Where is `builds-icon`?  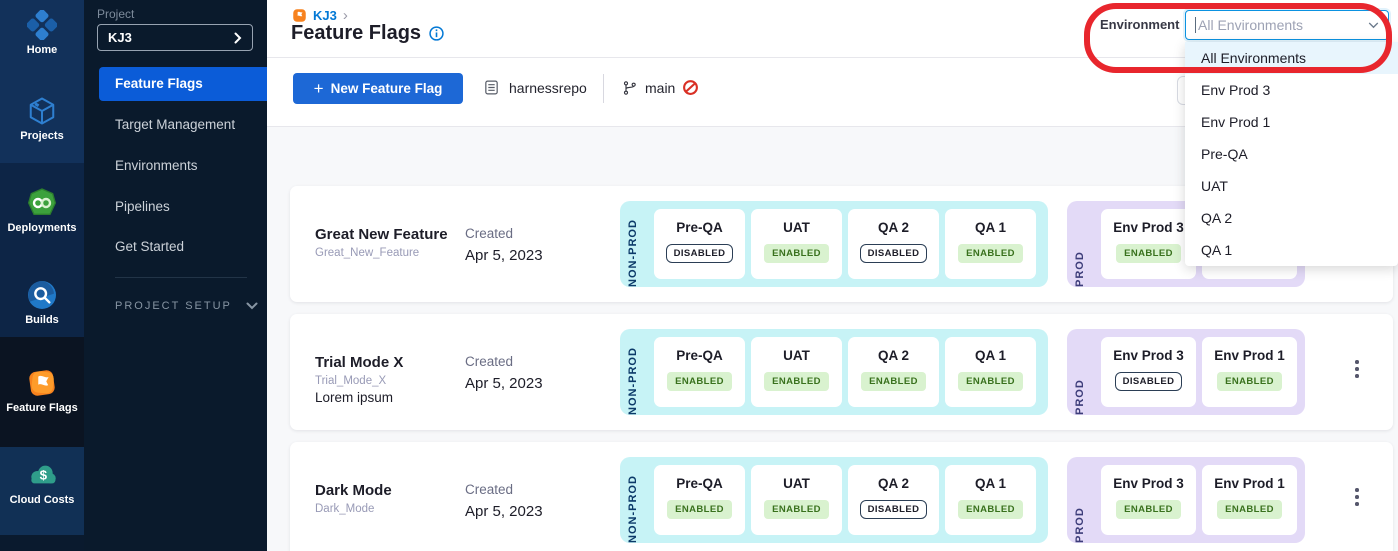 builds-icon is located at coordinates (42, 295).